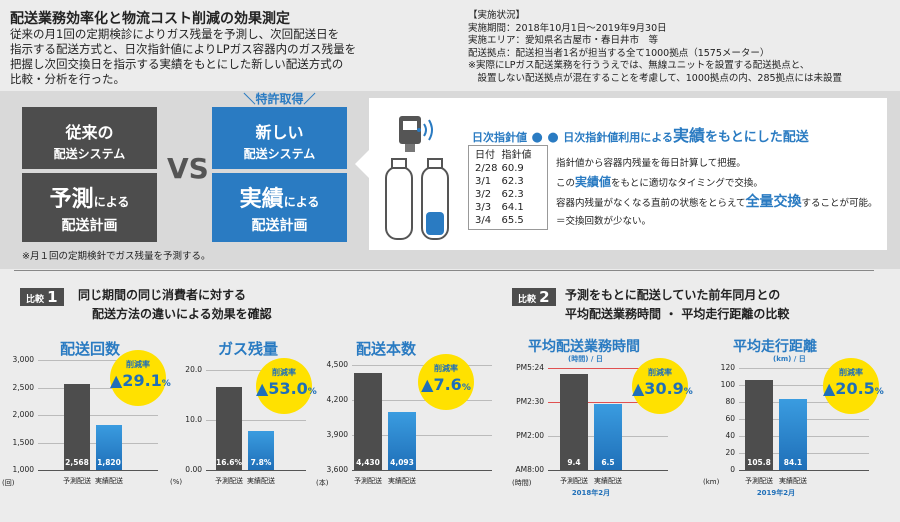 Image resolution: width=900 pixels, height=522 pixels. I want to click on comparison-1-tag: 比較 1, so click(42, 297).